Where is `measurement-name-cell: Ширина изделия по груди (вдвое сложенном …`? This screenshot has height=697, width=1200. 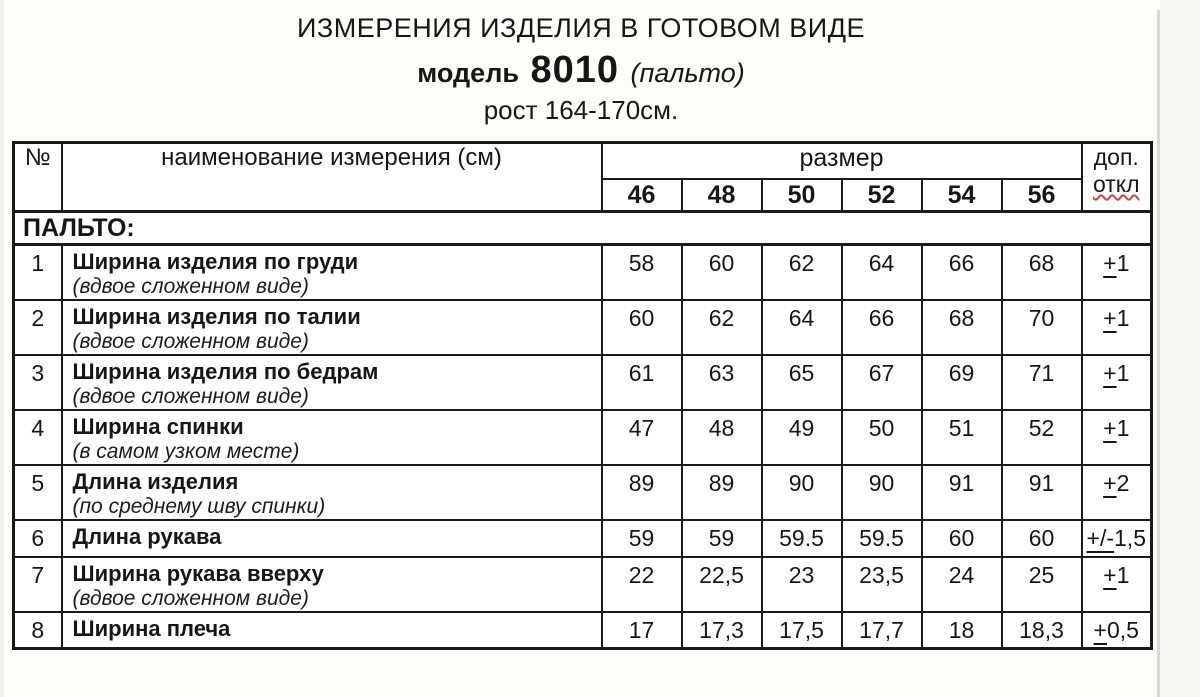
measurement-name-cell: Ширина изделия по груди (вдвое сложенном … is located at coordinates (331, 272).